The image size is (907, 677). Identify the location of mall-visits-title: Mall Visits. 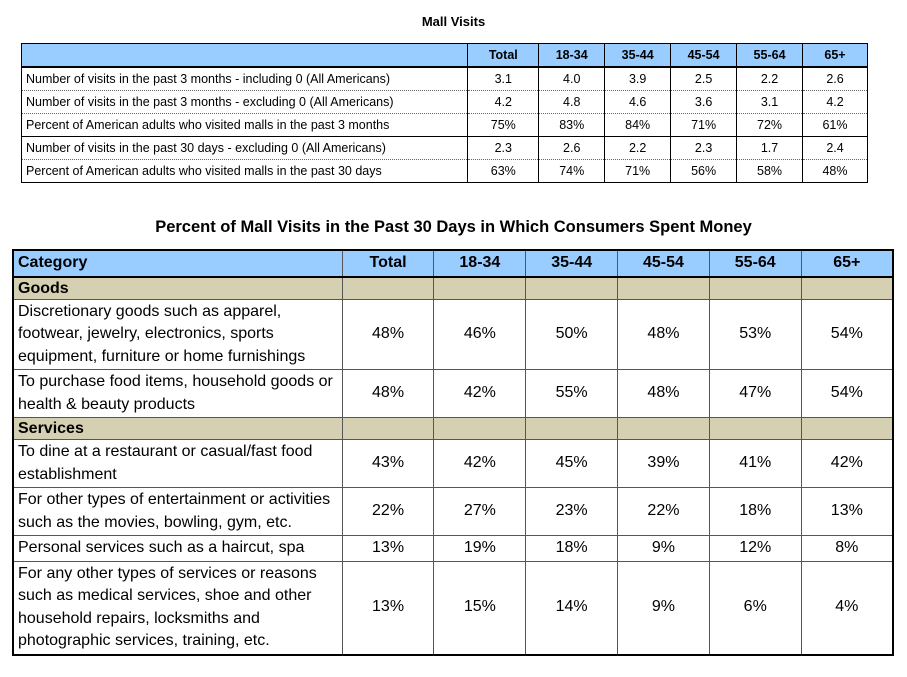
(453, 21).